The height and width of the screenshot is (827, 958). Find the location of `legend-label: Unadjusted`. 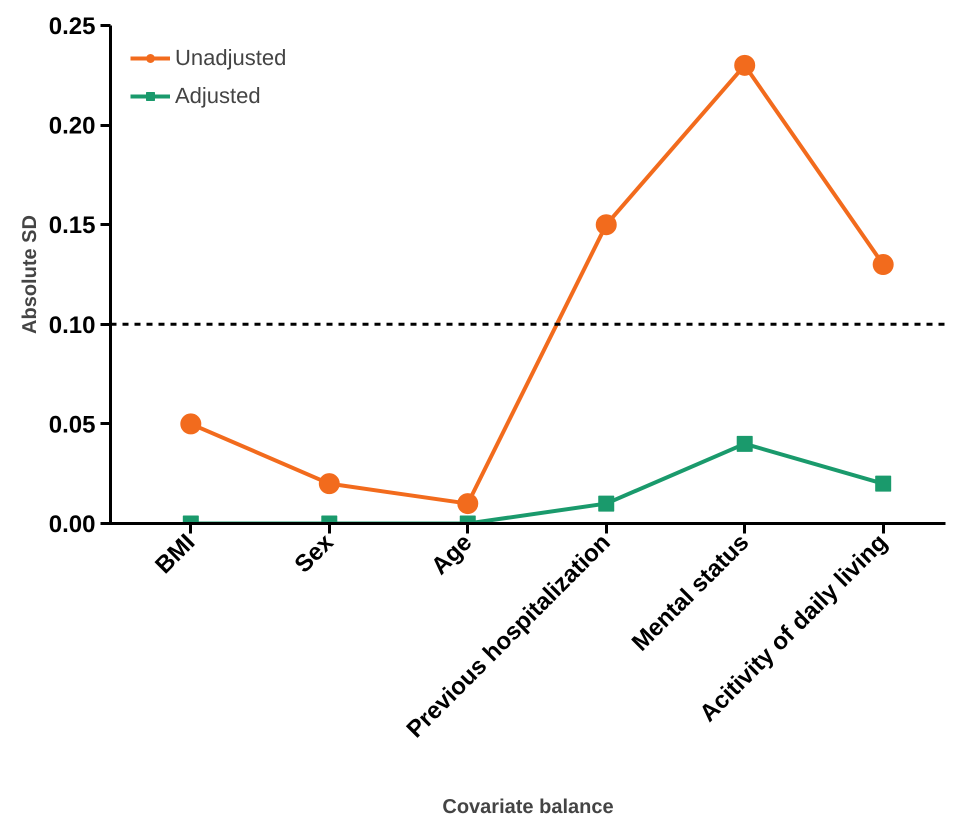

legend-label: Unadjusted is located at coordinates (230, 58).